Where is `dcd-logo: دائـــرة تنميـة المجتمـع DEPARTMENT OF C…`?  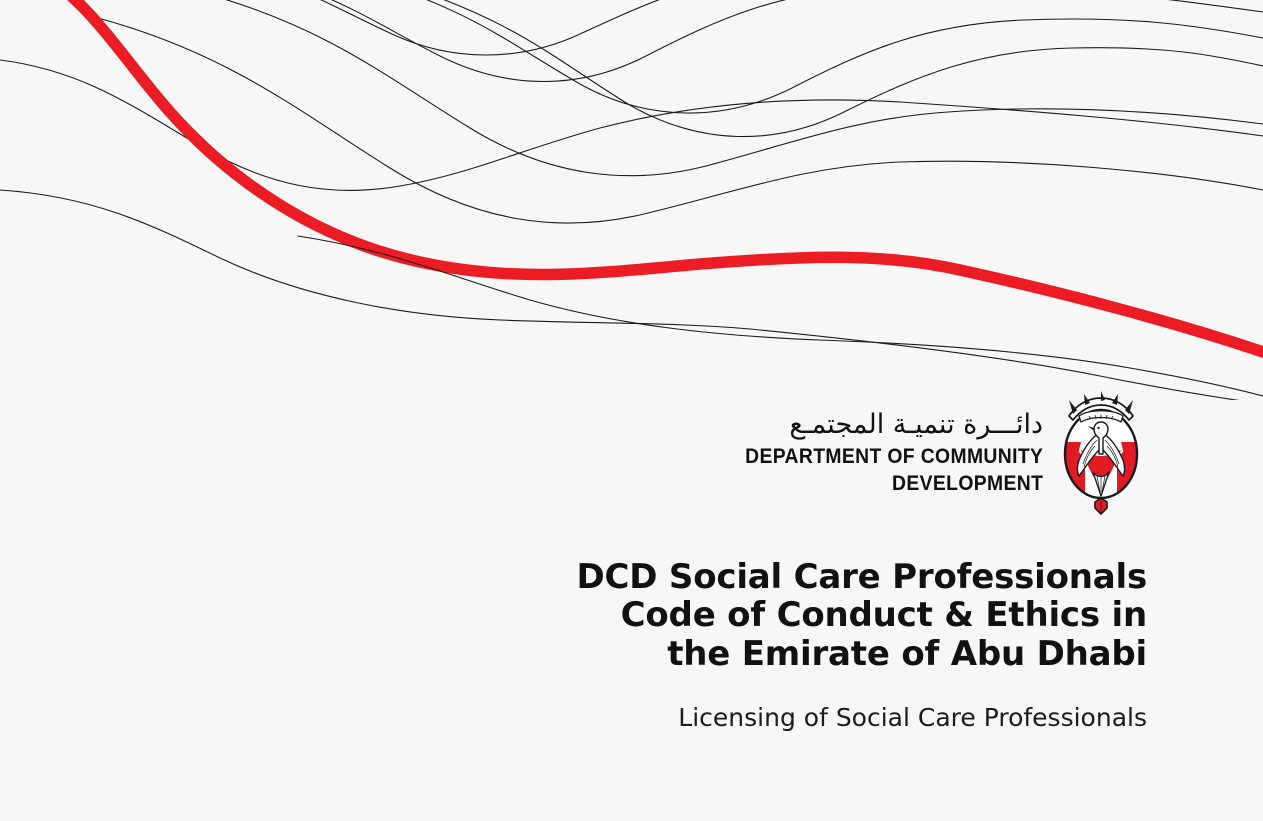 dcd-logo: دائـــرة تنميـة المجتمـع DEPARTMENT OF C… is located at coordinates (767, 452).